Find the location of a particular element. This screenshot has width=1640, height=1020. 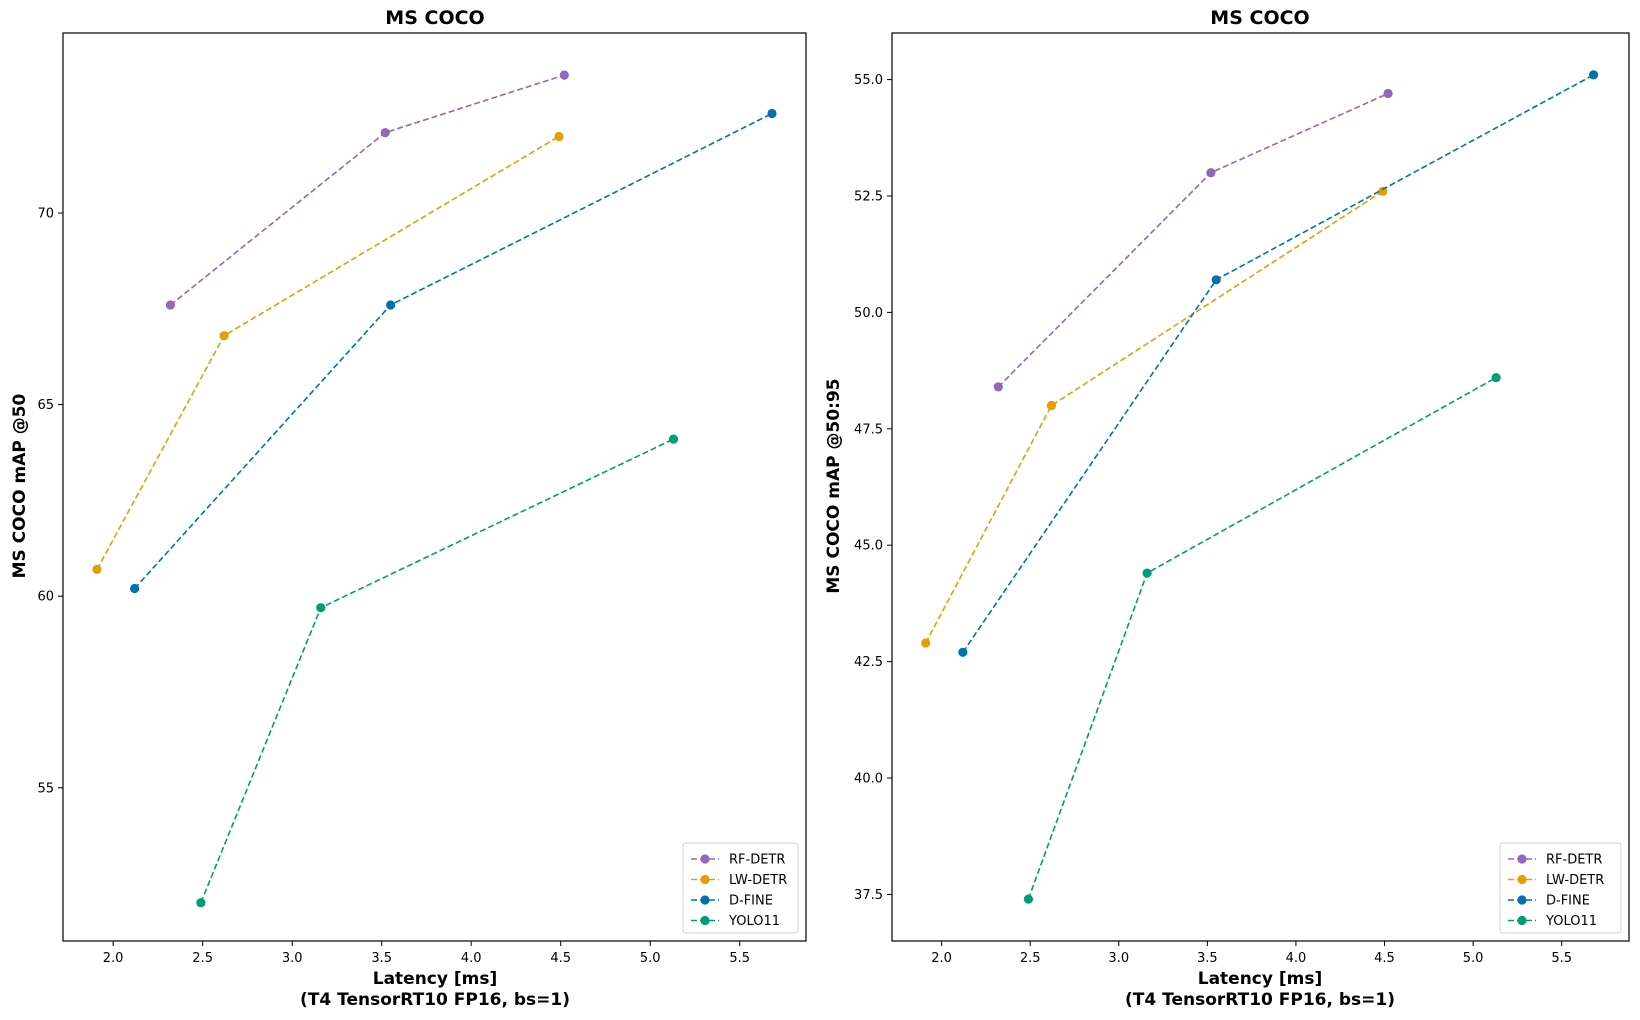

y-tick-label: 37.5 is located at coordinates (868, 895).